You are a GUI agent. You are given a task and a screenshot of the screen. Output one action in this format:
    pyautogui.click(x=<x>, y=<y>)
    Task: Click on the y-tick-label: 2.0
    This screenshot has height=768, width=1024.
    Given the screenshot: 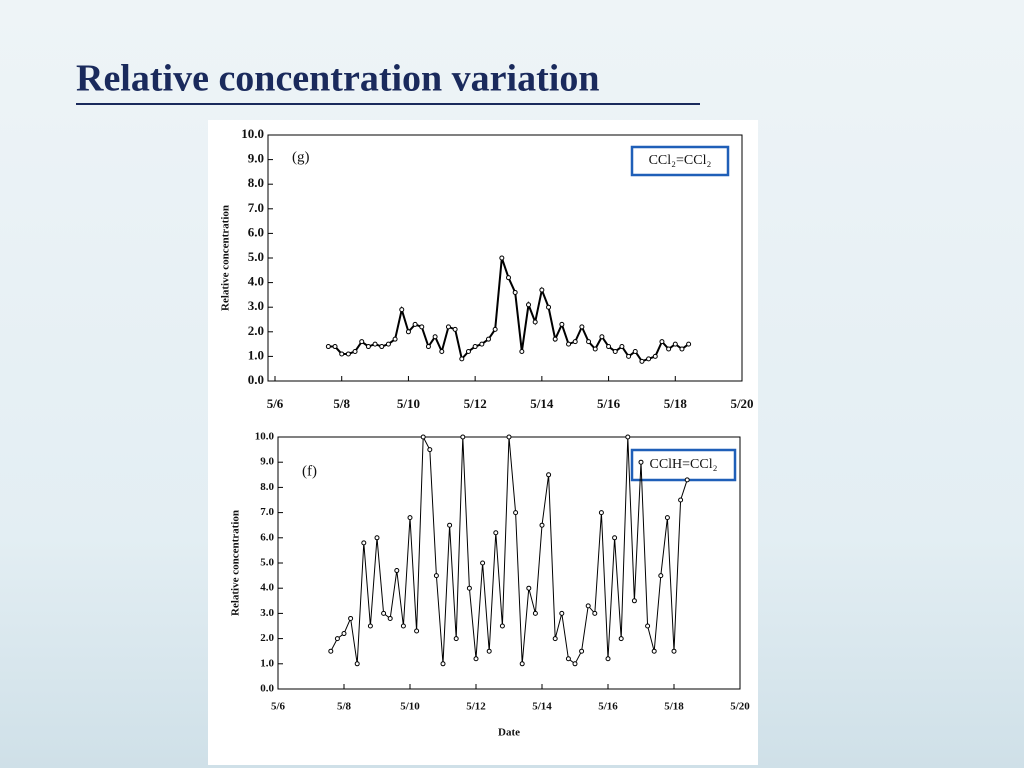 What is the action you would take?
    pyautogui.click(x=256, y=330)
    